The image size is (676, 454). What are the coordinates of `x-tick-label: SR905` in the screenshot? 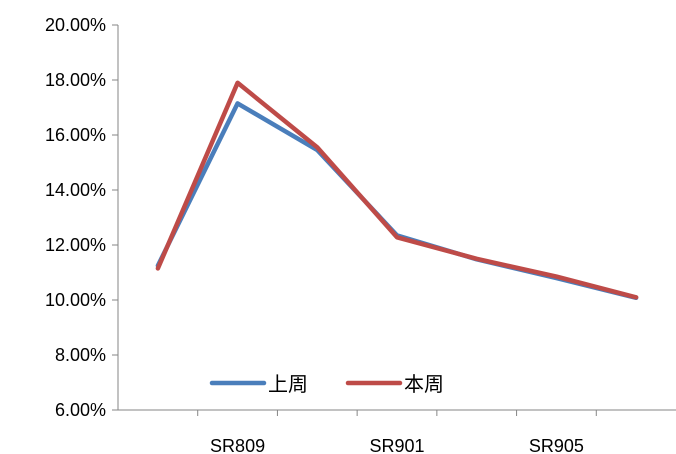 It's located at (556, 445).